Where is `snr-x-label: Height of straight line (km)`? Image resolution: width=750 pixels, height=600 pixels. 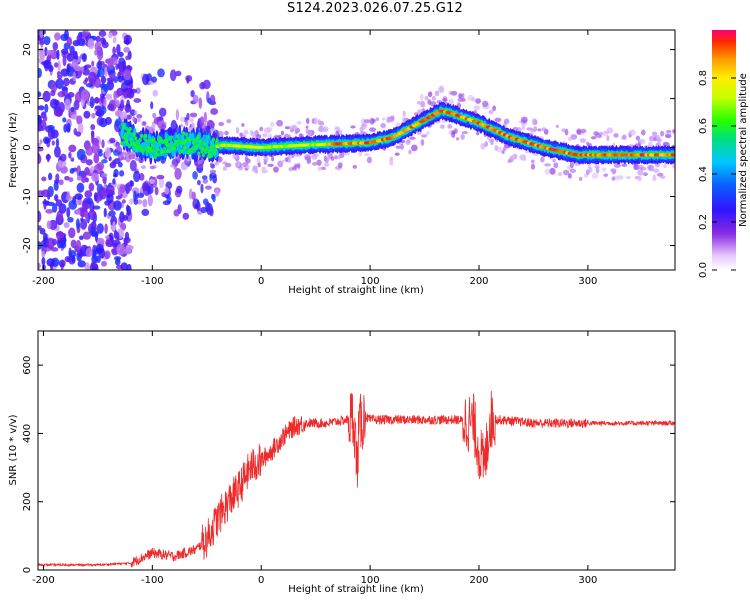 snr-x-label: Height of straight line (km) is located at coordinates (356, 589).